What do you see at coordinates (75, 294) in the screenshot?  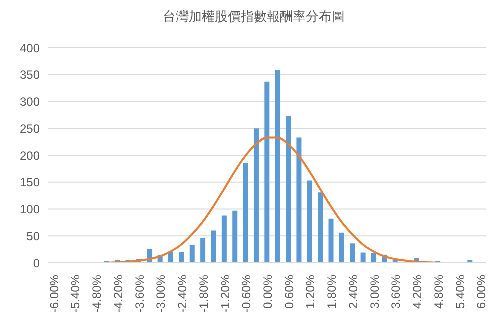 I see `x-tick-label: -5.40%` at bounding box center [75, 294].